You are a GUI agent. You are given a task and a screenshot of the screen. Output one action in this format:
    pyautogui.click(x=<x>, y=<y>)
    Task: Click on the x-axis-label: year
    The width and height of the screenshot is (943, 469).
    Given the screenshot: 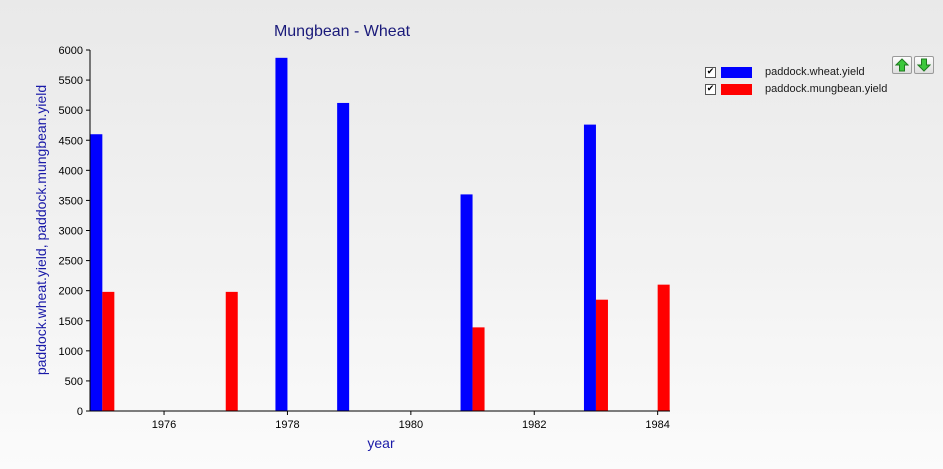 What is the action you would take?
    pyautogui.click(x=381, y=443)
    